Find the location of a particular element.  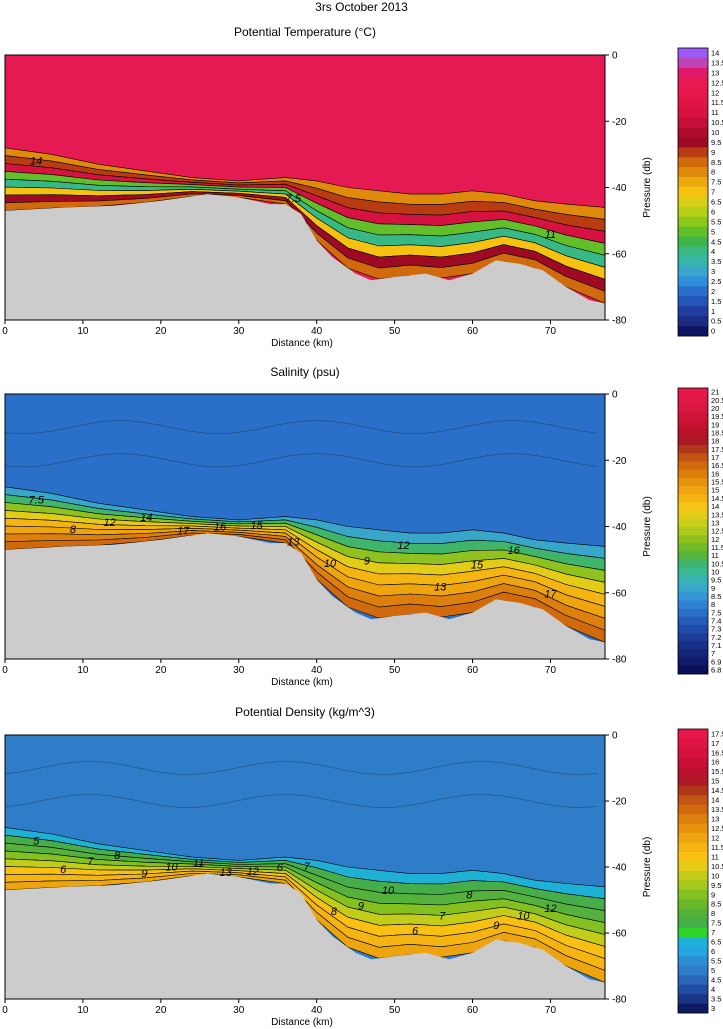

x-tick-label: 30 is located at coordinates (239, 331).